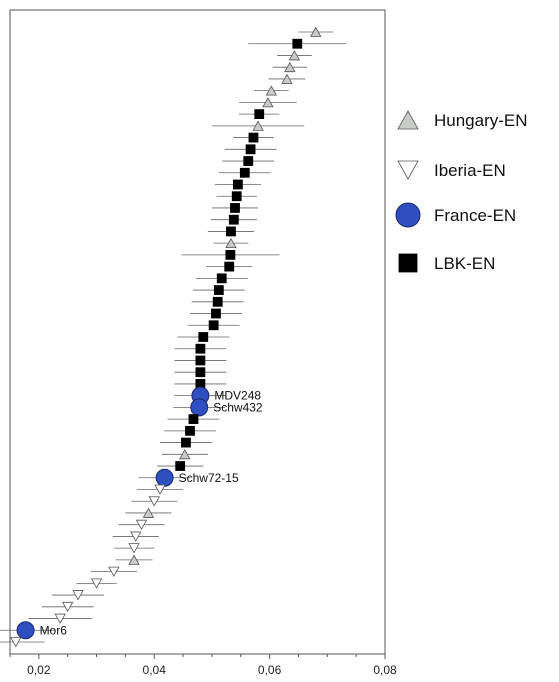  What do you see at coordinates (461, 191) in the screenshot?
I see `legend: Hungary-EN Iberia-EN France-EN LBK-EN` at bounding box center [461, 191].